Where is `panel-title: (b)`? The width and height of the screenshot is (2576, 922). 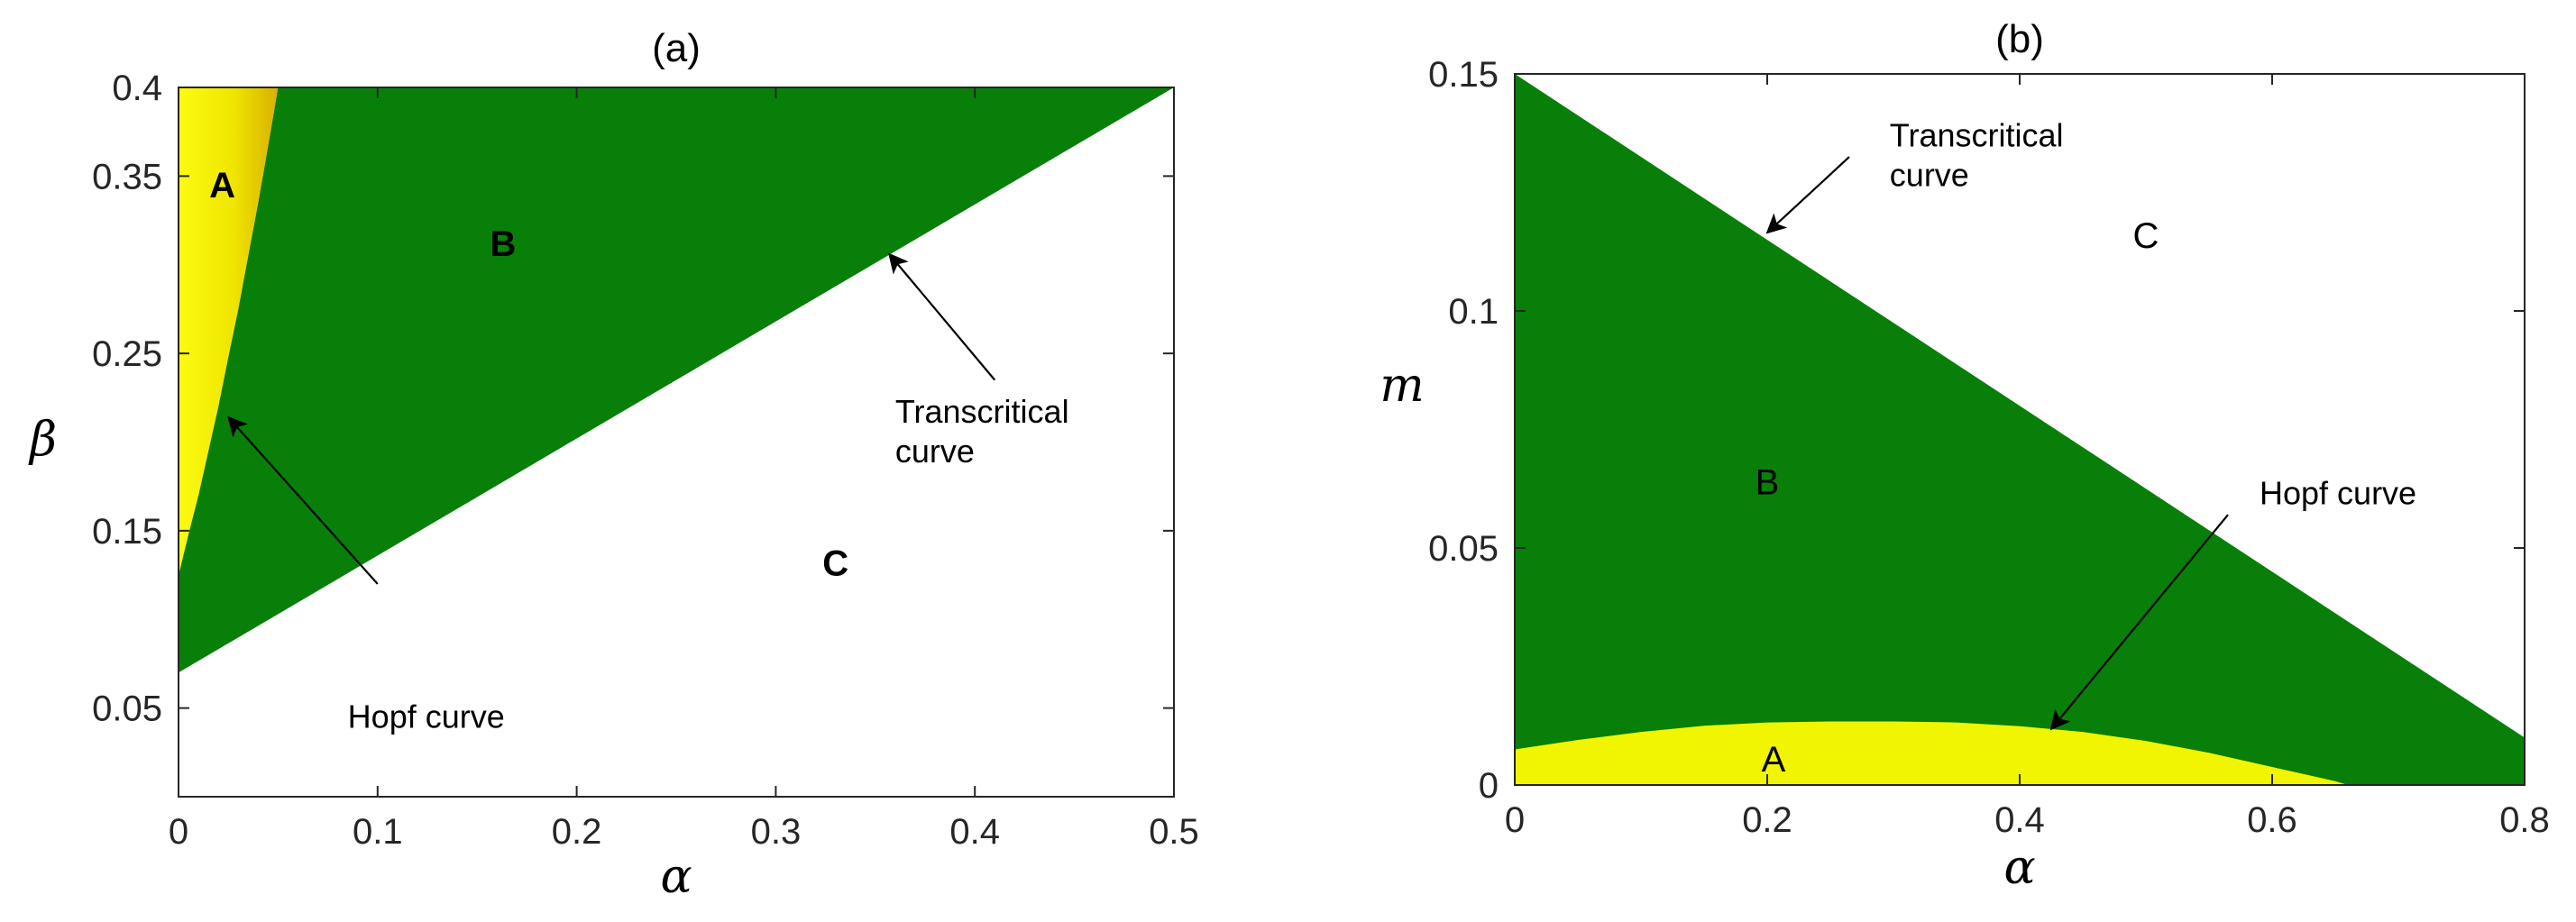 panel-title: (b) is located at coordinates (2019, 39).